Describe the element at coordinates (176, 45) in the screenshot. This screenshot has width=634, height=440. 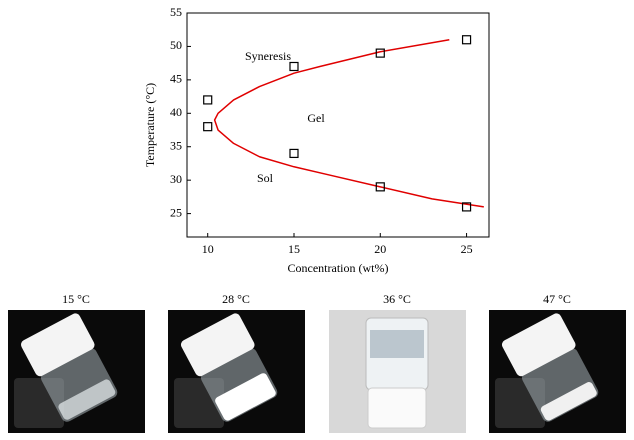
I see `y-tick-label: 50` at that location.